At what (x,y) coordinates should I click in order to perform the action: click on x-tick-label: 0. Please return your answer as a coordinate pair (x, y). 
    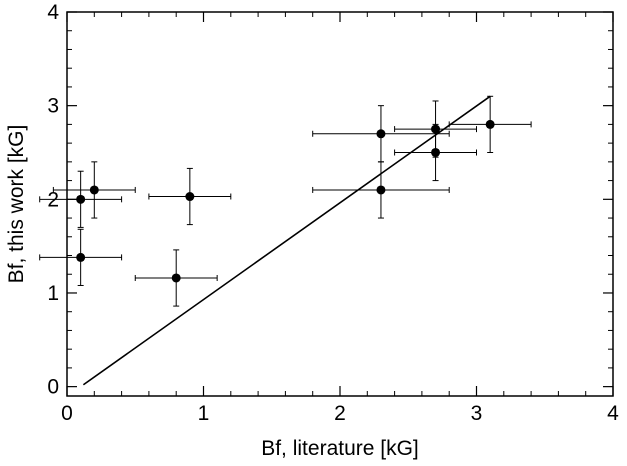
    Looking at the image, I should click on (67, 413).